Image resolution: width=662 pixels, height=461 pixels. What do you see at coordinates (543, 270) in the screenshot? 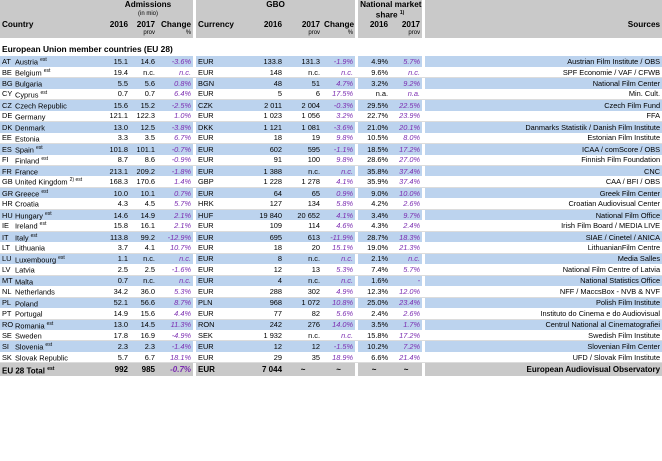
I see `cell-src: National Film Centre of Latvia` at bounding box center [543, 270].